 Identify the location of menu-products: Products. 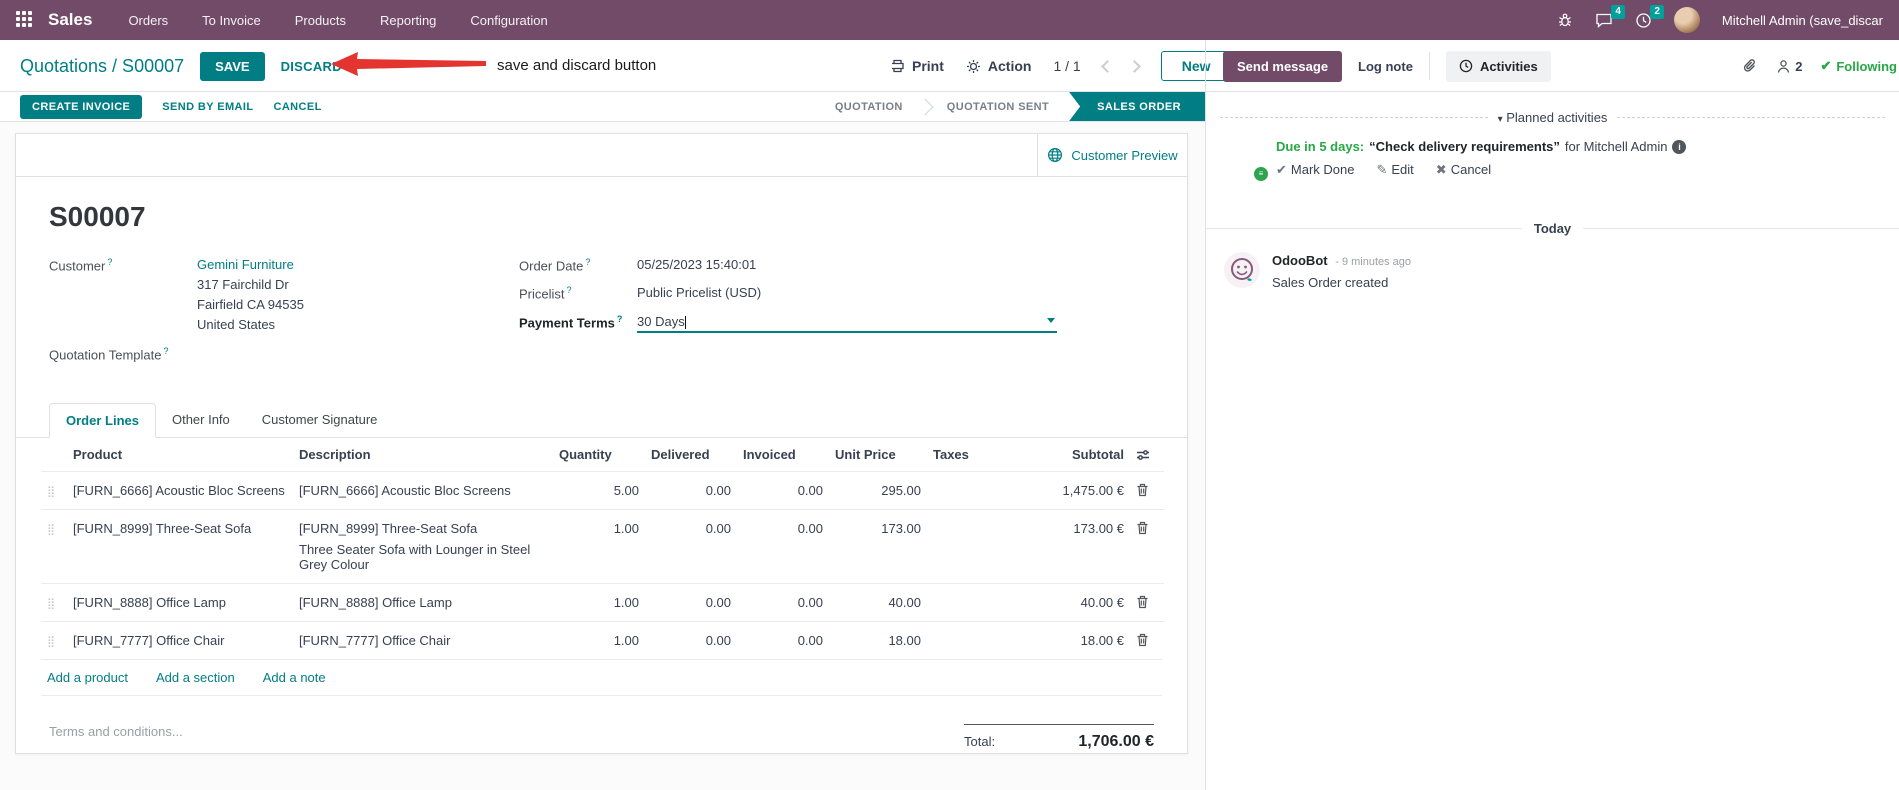
(320, 20).